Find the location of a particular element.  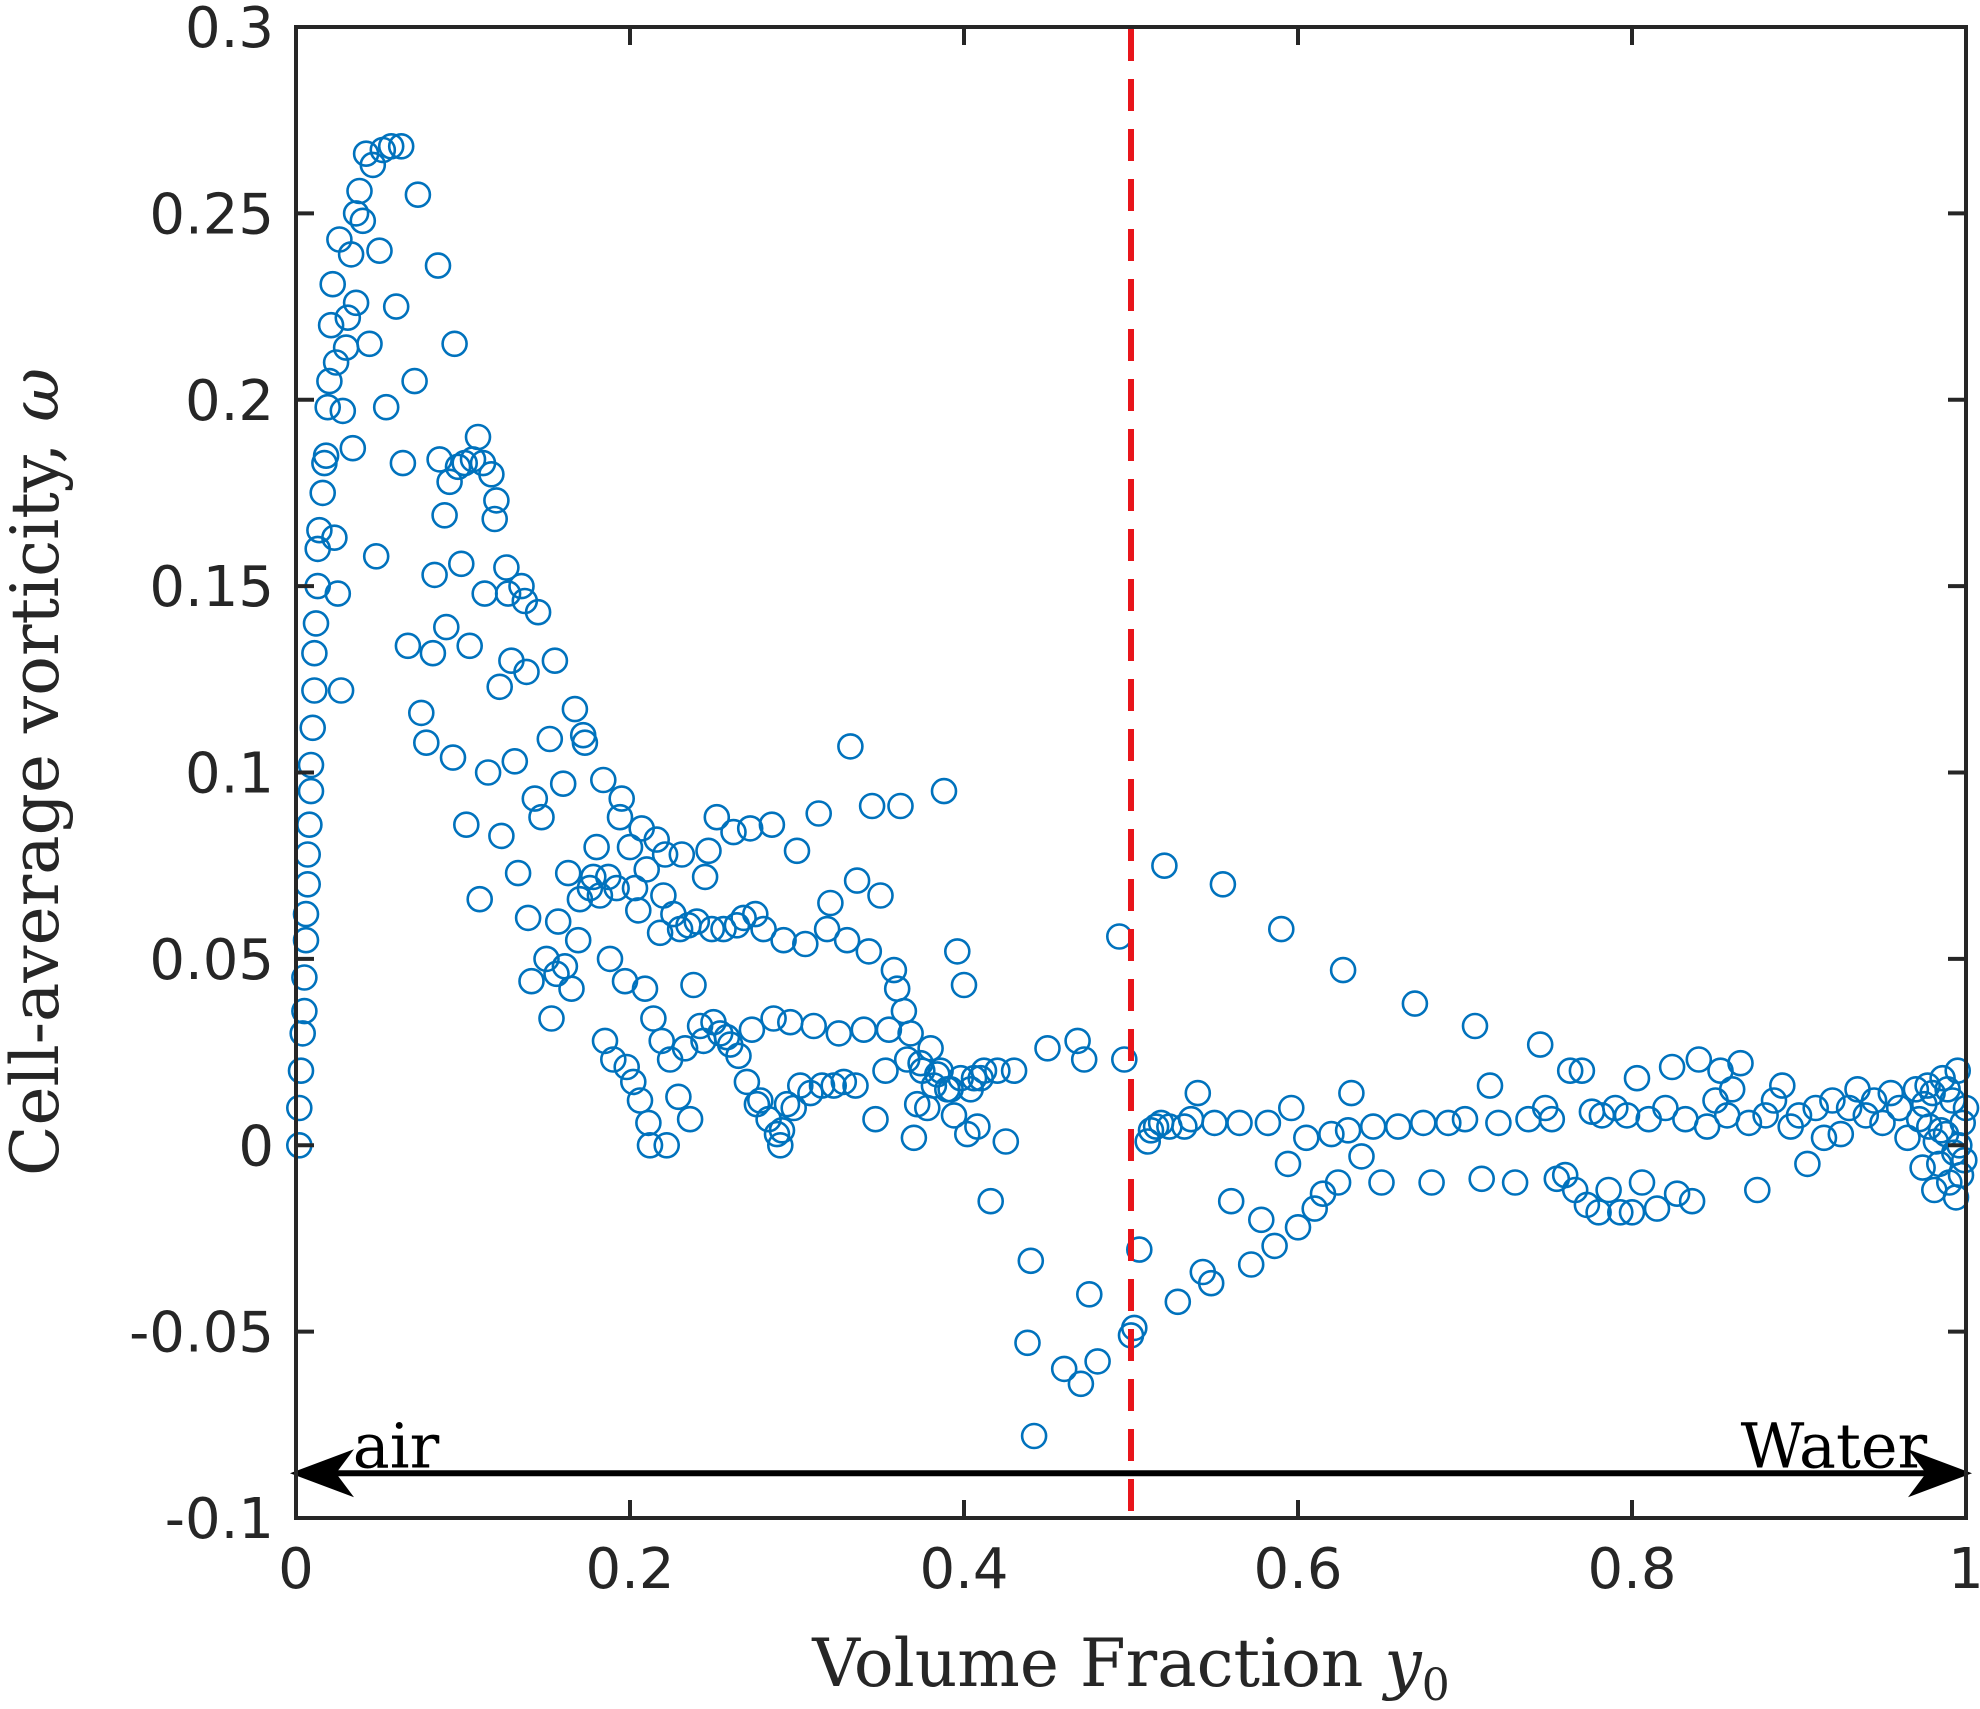

y-tick-label: 0.25 is located at coordinates (211, 214).